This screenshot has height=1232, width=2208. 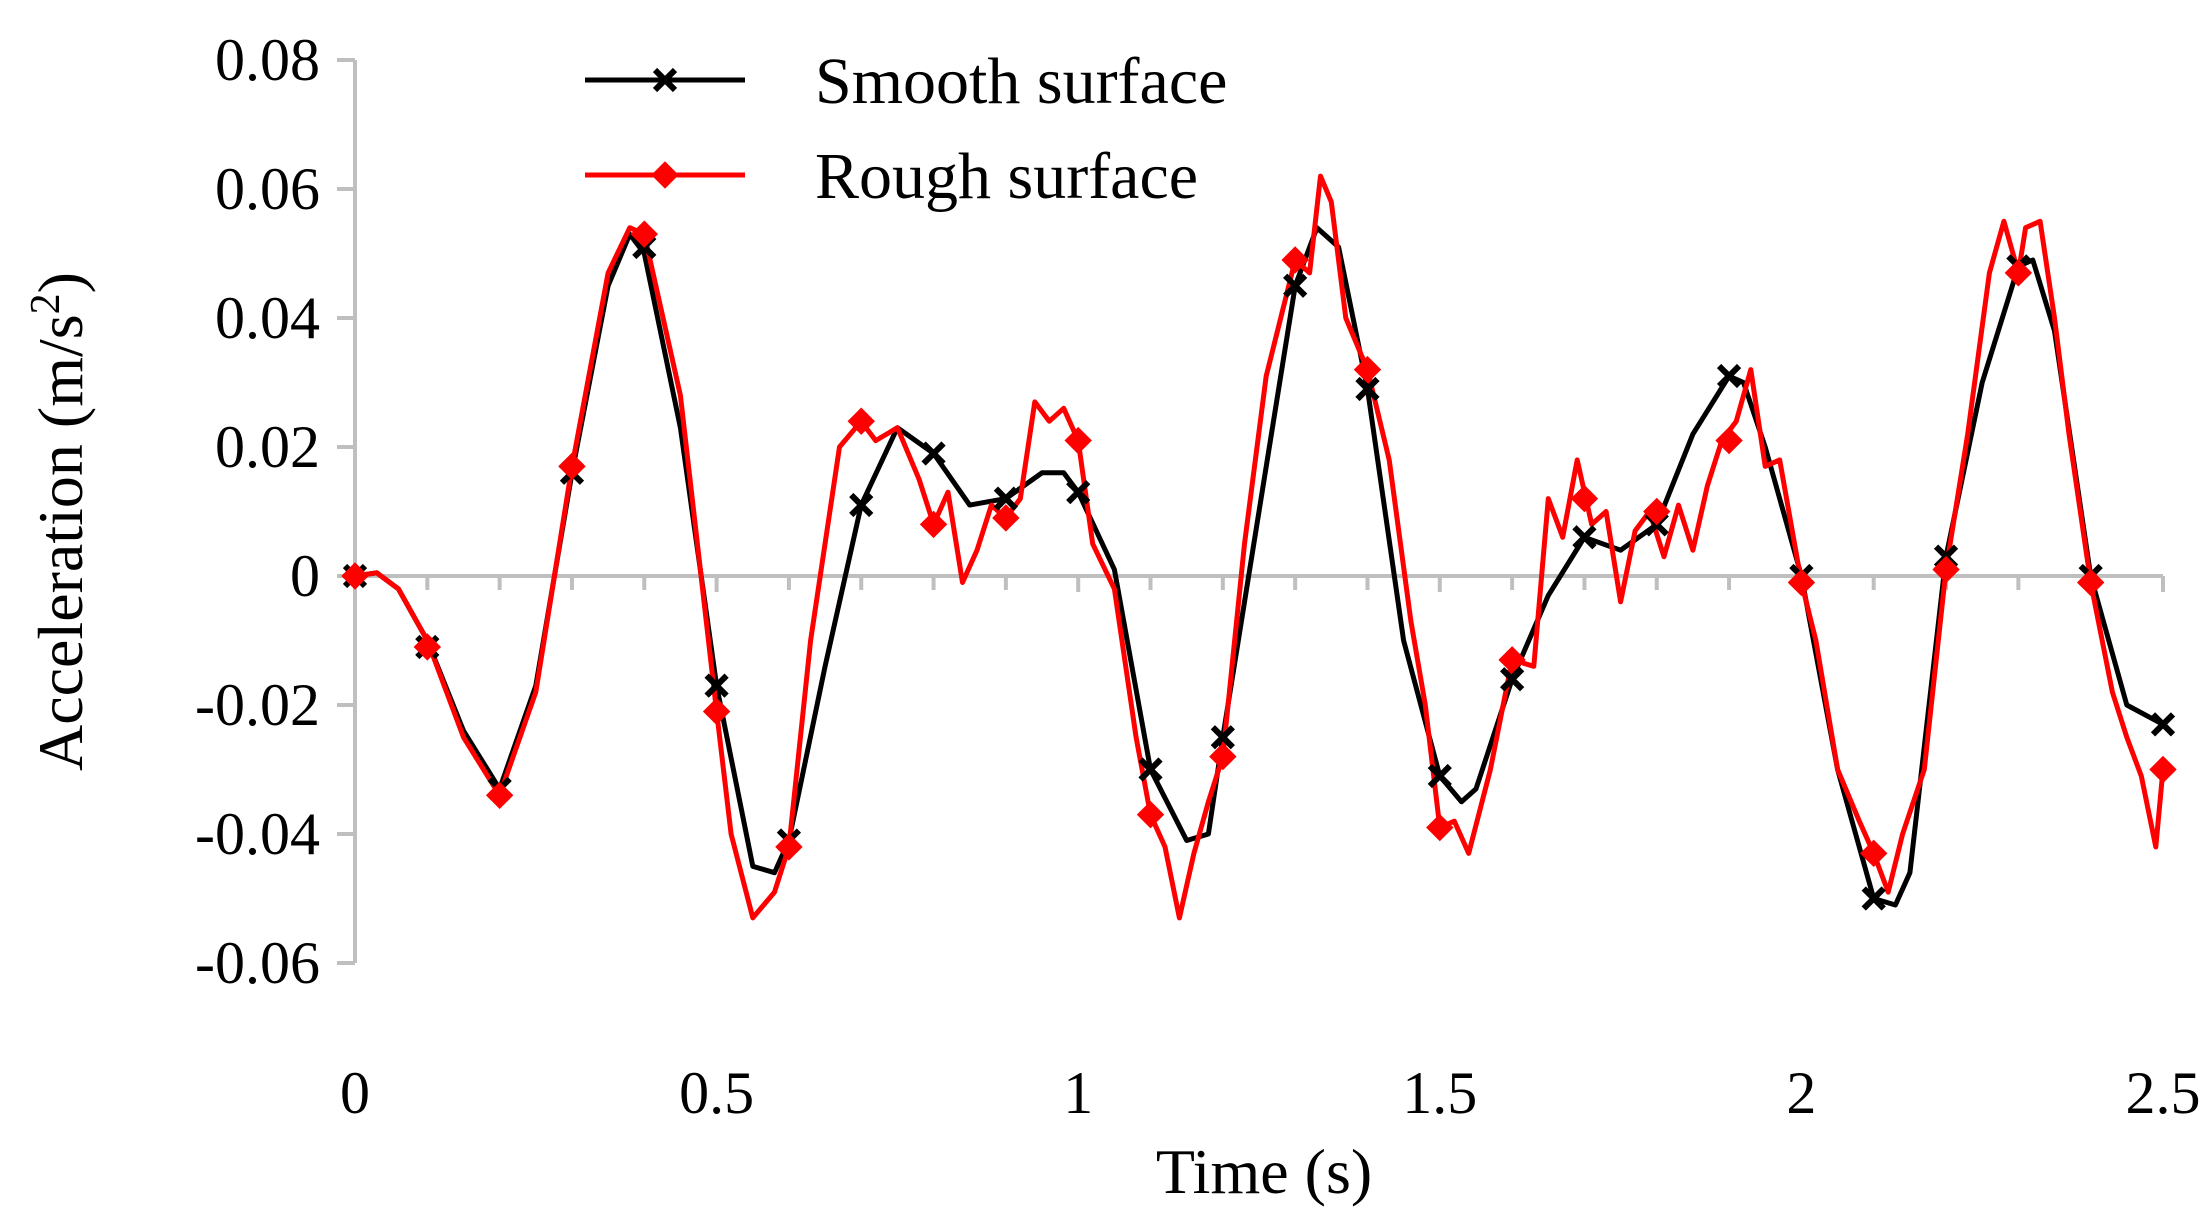 What do you see at coordinates (305, 576) in the screenshot?
I see `y-tick-label: 0` at bounding box center [305, 576].